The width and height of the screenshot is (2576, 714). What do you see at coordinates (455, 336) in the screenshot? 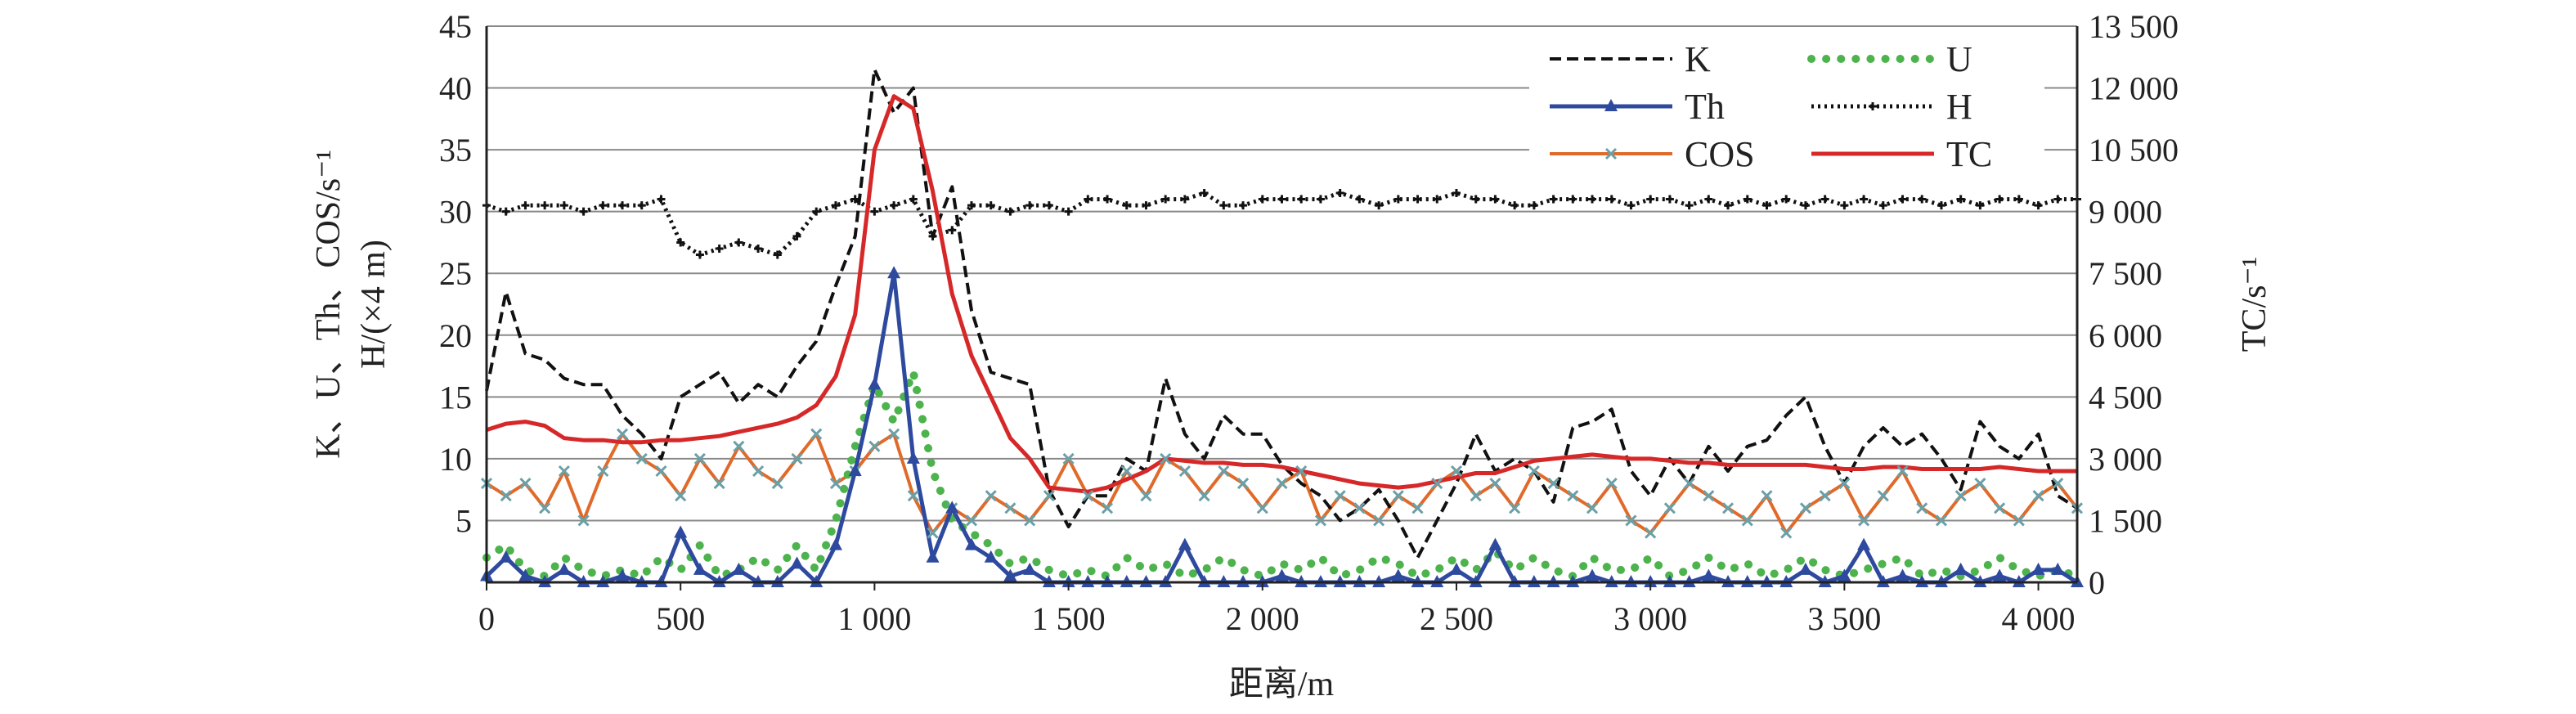
I see `y-left-tick-label: 20` at bounding box center [455, 336].